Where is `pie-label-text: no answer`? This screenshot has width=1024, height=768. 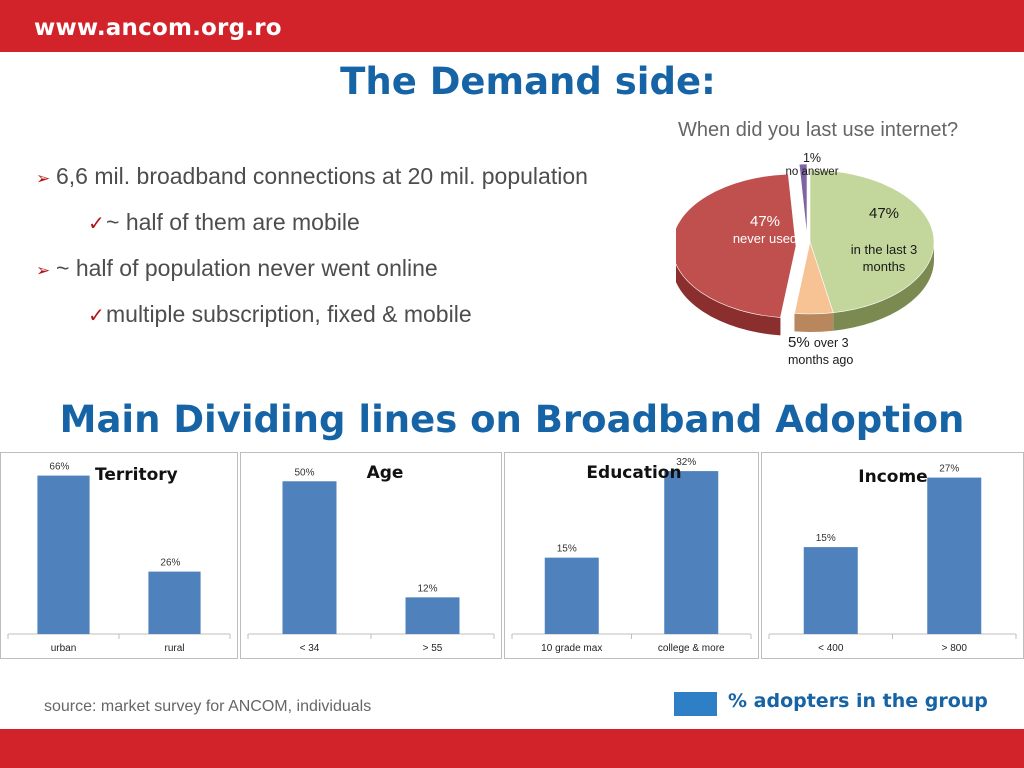
pie-label-text: no answer is located at coordinates (811, 172).